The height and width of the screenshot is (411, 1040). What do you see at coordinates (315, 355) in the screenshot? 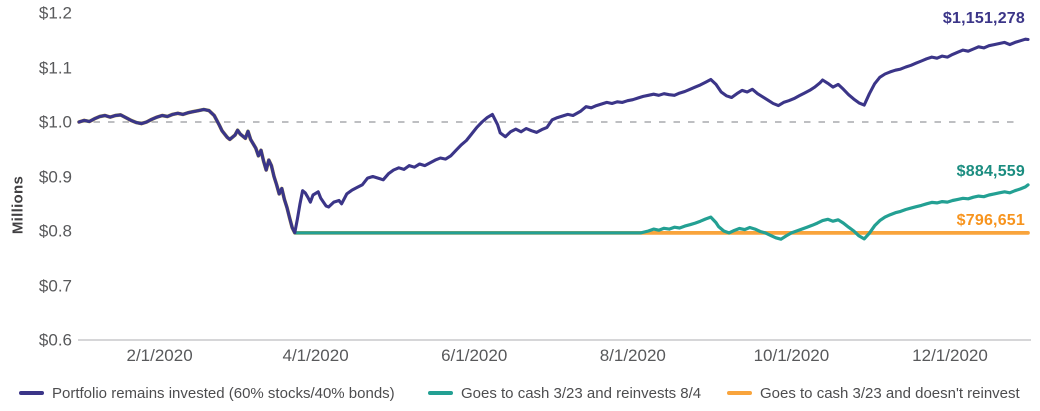
I see `x-axis-tick-label: 4/1/2020` at bounding box center [315, 355].